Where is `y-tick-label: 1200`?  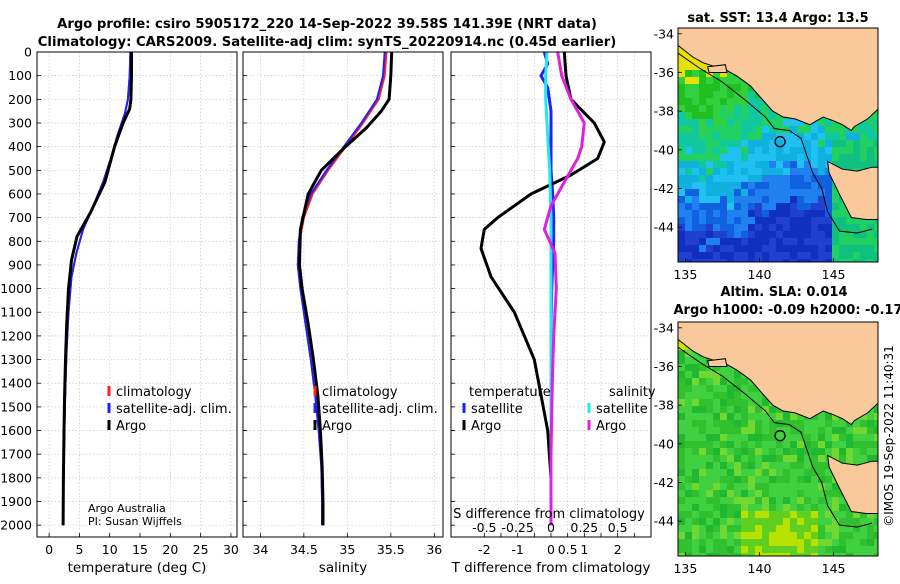
y-tick-label: 1200 is located at coordinates (16, 335).